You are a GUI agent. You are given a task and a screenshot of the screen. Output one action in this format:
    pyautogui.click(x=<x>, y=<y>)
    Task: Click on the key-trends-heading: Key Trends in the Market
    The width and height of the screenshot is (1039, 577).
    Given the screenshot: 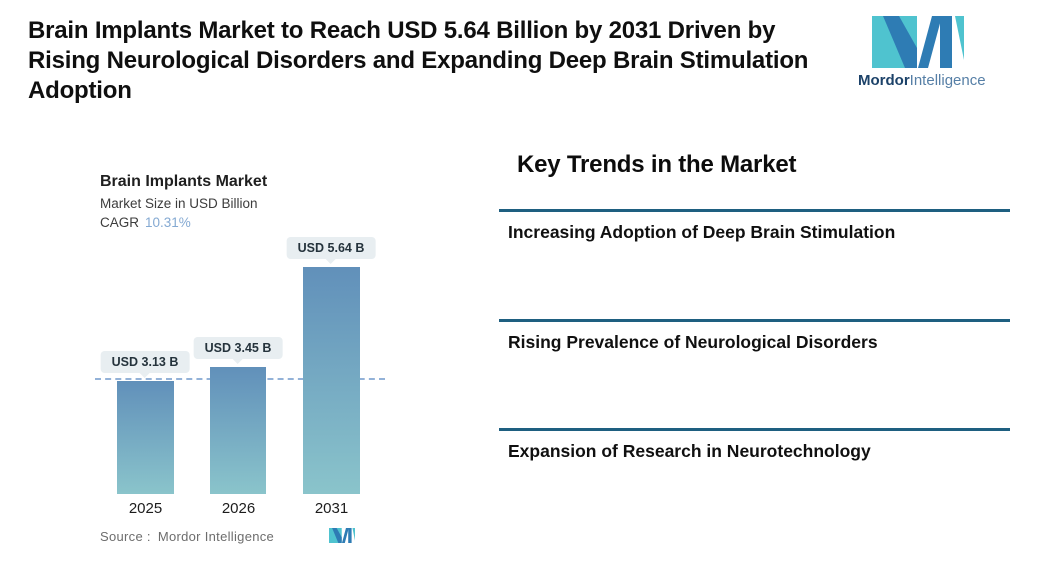 What is the action you would take?
    pyautogui.click(x=657, y=164)
    